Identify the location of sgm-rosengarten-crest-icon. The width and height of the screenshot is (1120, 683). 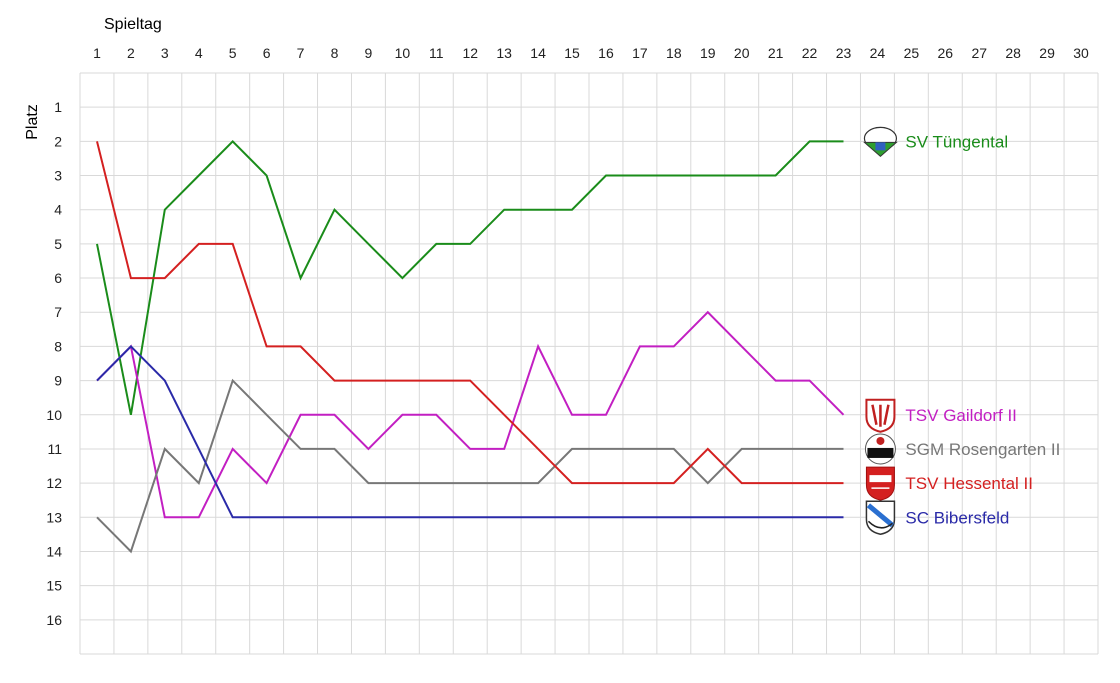
(880, 449).